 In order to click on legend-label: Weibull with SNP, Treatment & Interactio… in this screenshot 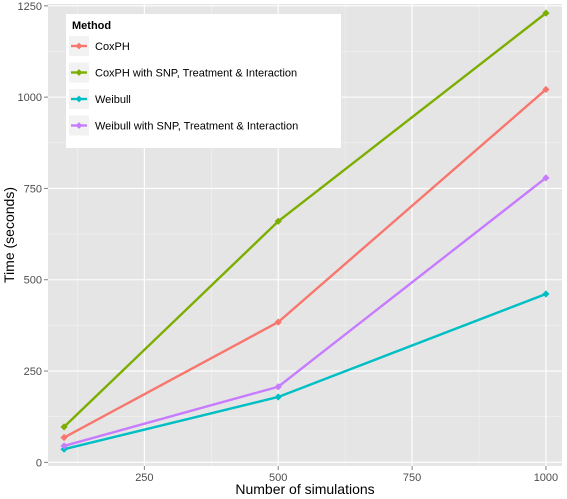, I will do `click(196, 127)`.